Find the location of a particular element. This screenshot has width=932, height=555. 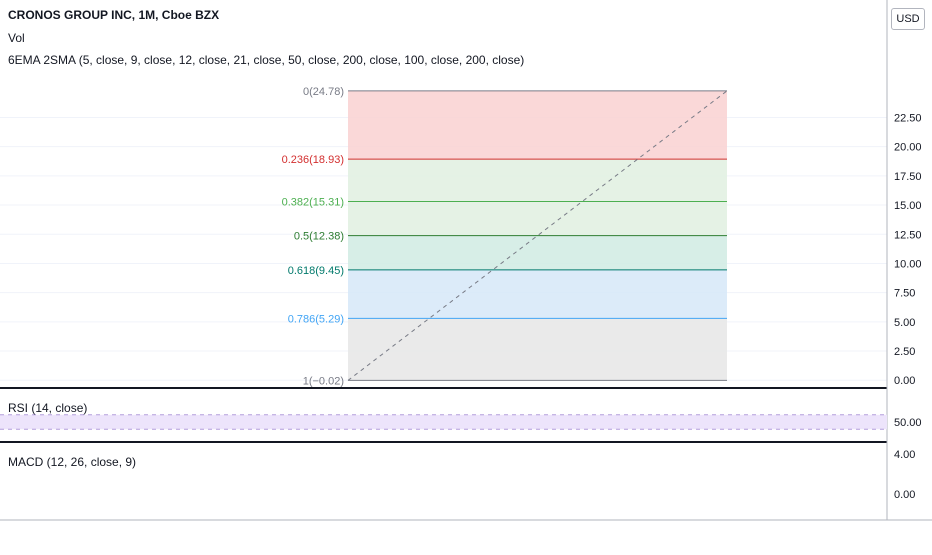

rsi-band is located at coordinates (443, 422).